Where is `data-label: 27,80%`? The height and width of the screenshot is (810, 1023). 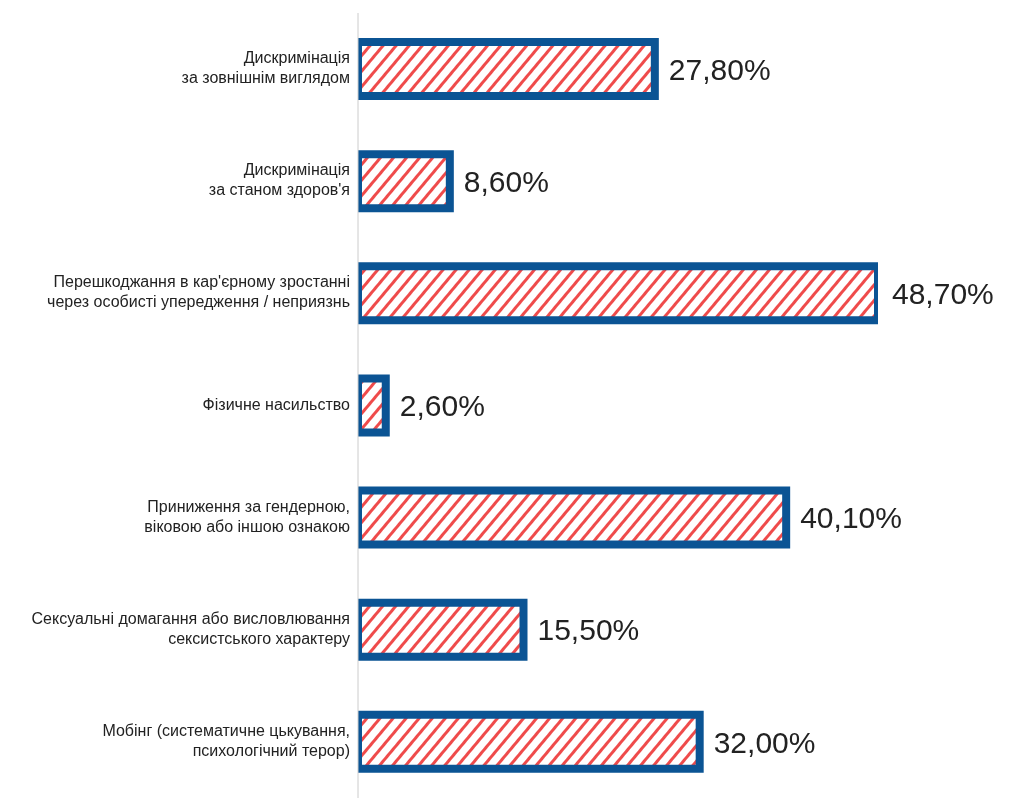 data-label: 27,80% is located at coordinates (719, 69).